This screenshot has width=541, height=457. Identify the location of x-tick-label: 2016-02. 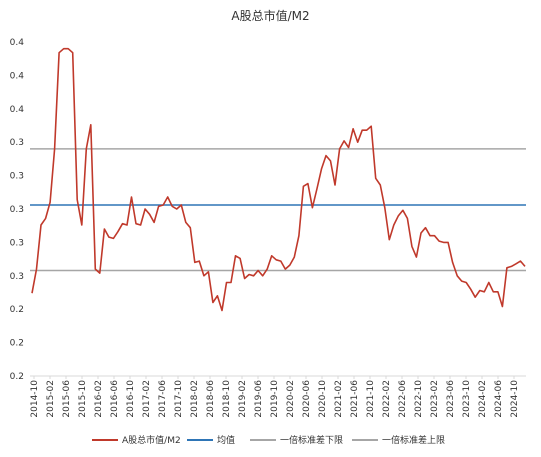
(99, 399).